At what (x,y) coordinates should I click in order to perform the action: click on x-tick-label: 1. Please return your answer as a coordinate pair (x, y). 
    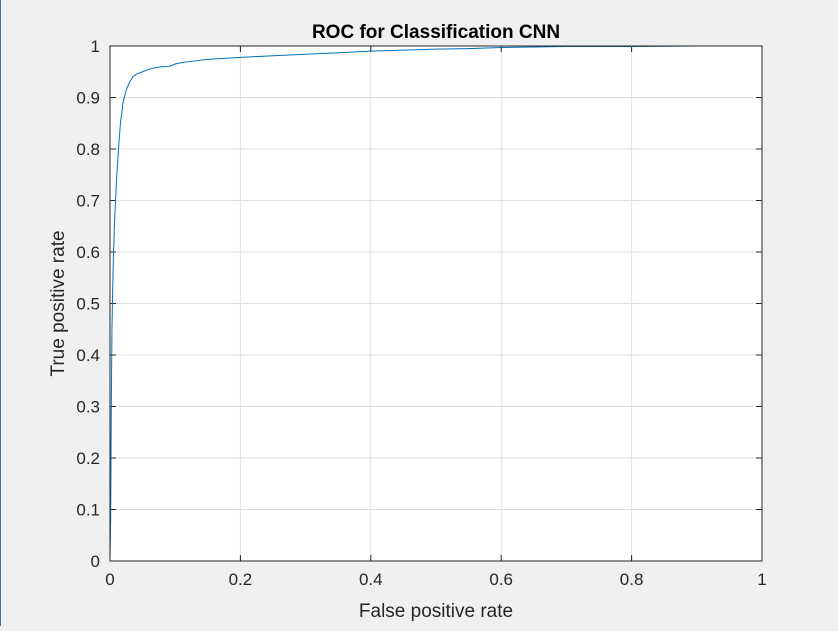
    Looking at the image, I should click on (761, 579).